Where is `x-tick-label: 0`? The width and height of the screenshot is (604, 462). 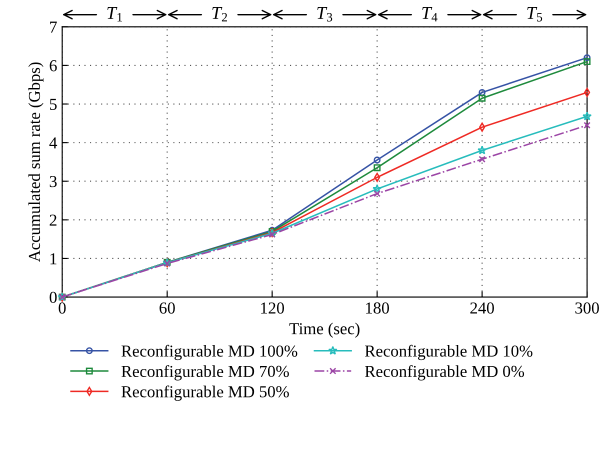 x-tick-label: 0 is located at coordinates (62, 308).